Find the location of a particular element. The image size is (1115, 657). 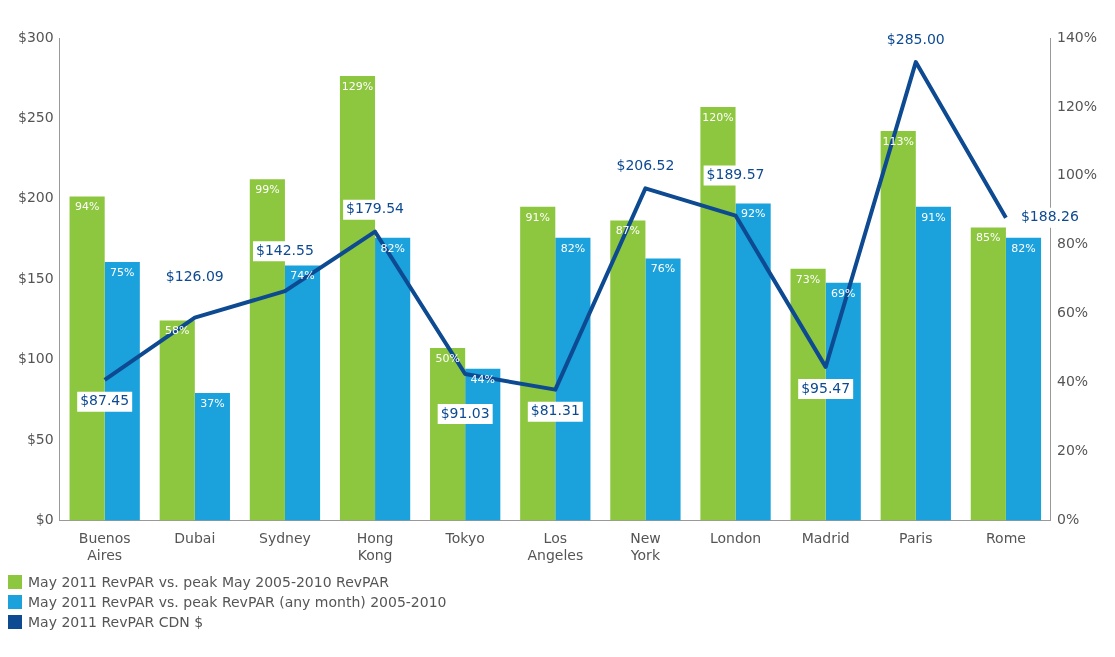

y-tick-label: $150 is located at coordinates (35, 277).